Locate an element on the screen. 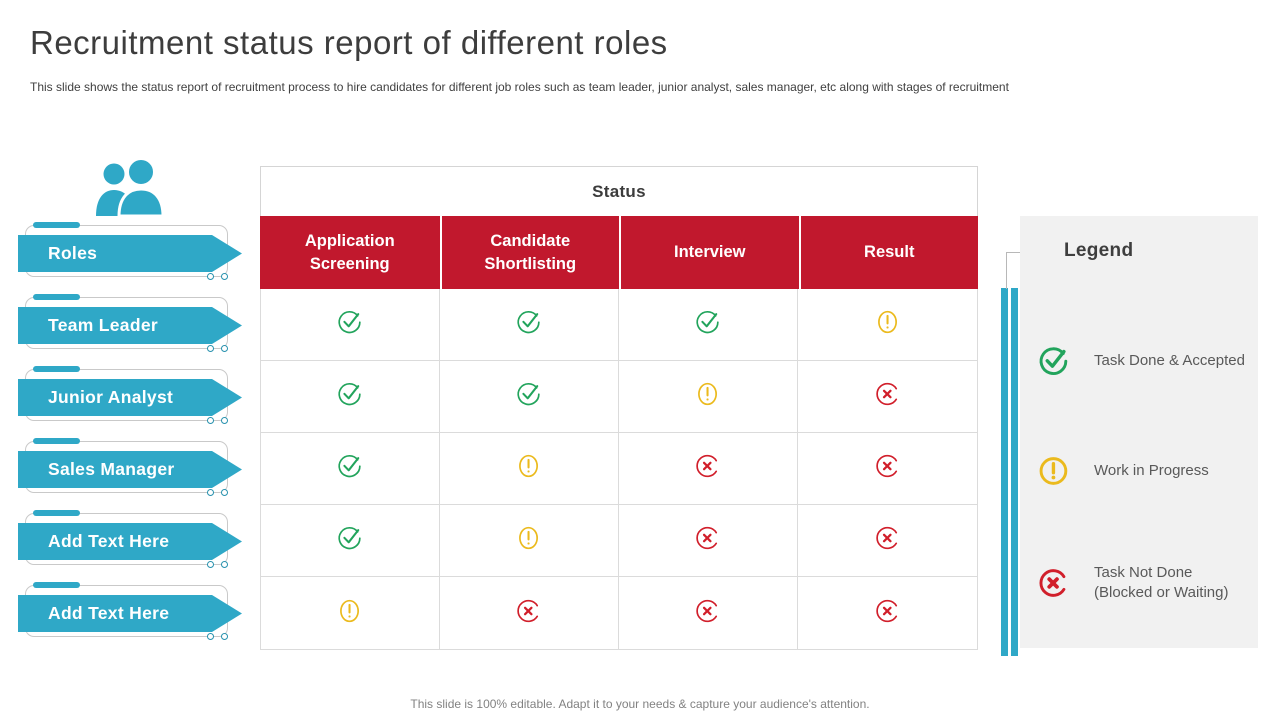 Image resolution: width=1280 pixels, height=720 pixels. legend-label: Task Done & Accepted is located at coordinates (1169, 361).